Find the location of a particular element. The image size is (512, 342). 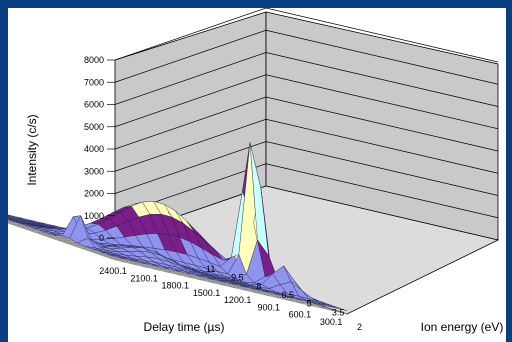

intensity-tick-label: 1000 is located at coordinates (94, 216).